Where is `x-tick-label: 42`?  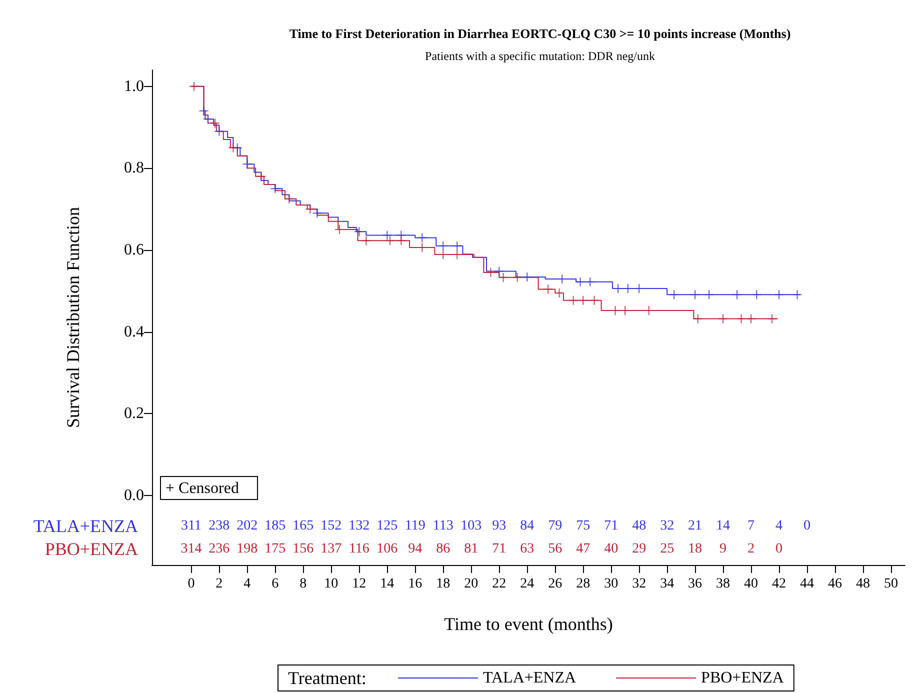
x-tick-label: 42 is located at coordinates (779, 584).